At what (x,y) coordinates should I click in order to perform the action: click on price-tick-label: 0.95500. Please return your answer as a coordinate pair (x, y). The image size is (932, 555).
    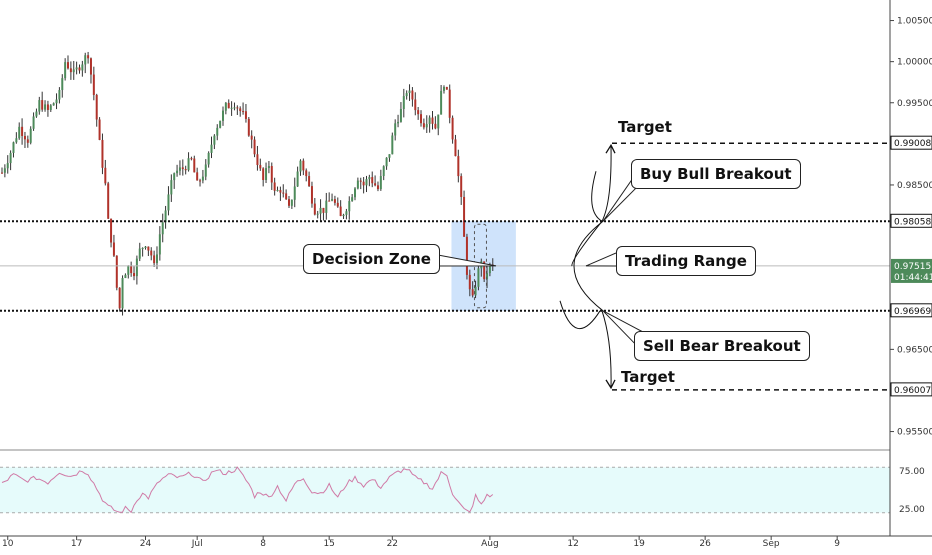
    Looking at the image, I should click on (914, 433).